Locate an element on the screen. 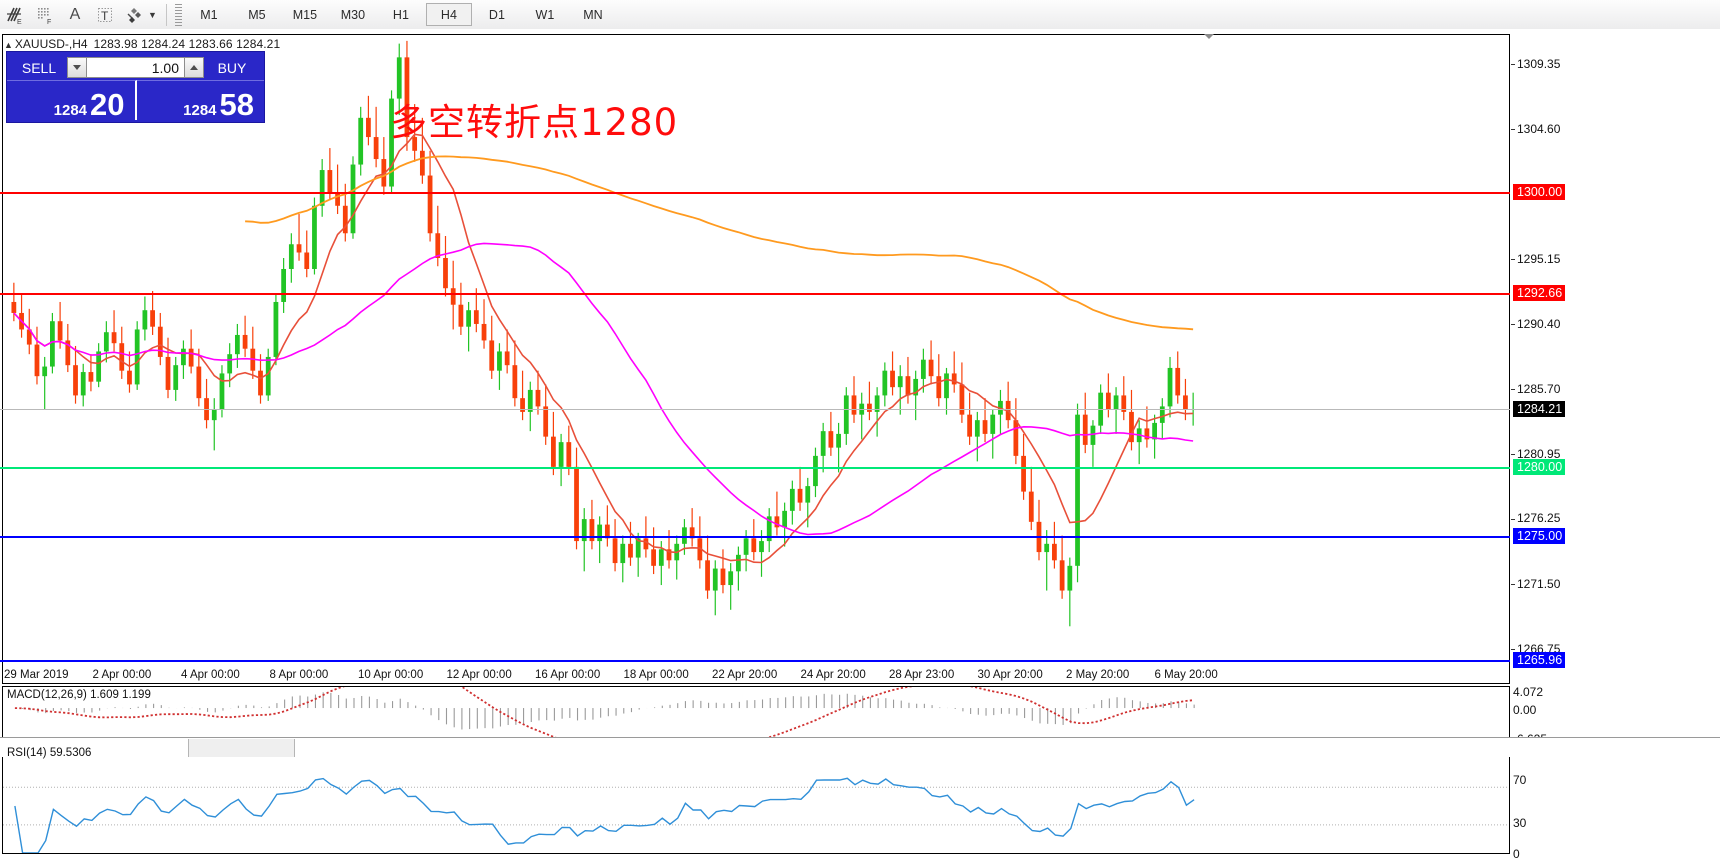  one-click-trade-panel: SELL 1.00 BUY 1284 20 1284 58 is located at coordinates (135, 87).